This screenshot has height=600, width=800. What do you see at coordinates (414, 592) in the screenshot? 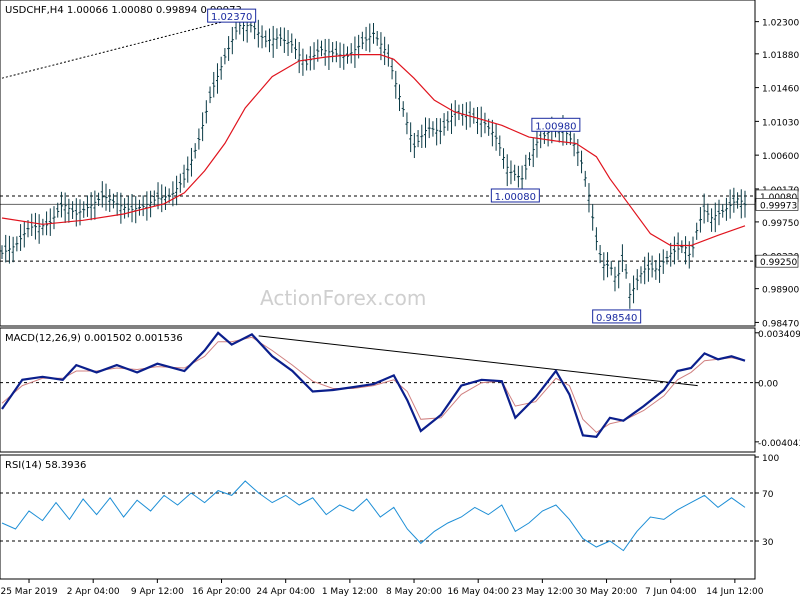
I see `x-axis-label: 8 May 20:00` at bounding box center [414, 592].